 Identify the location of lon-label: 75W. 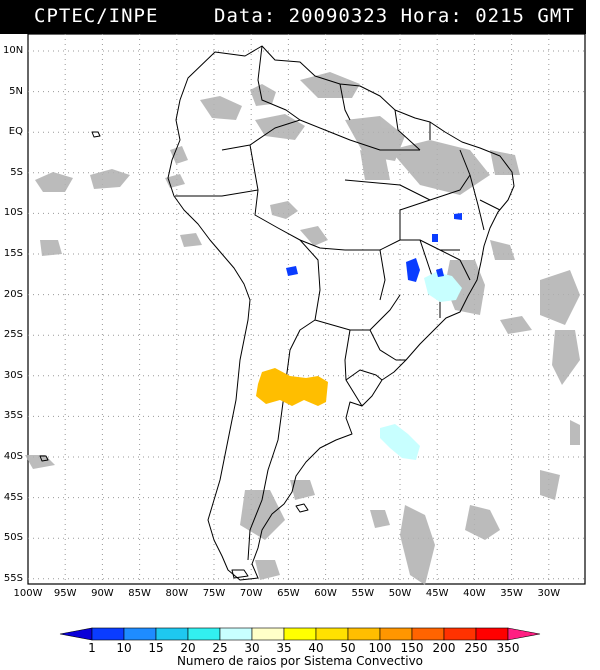
(214, 593).